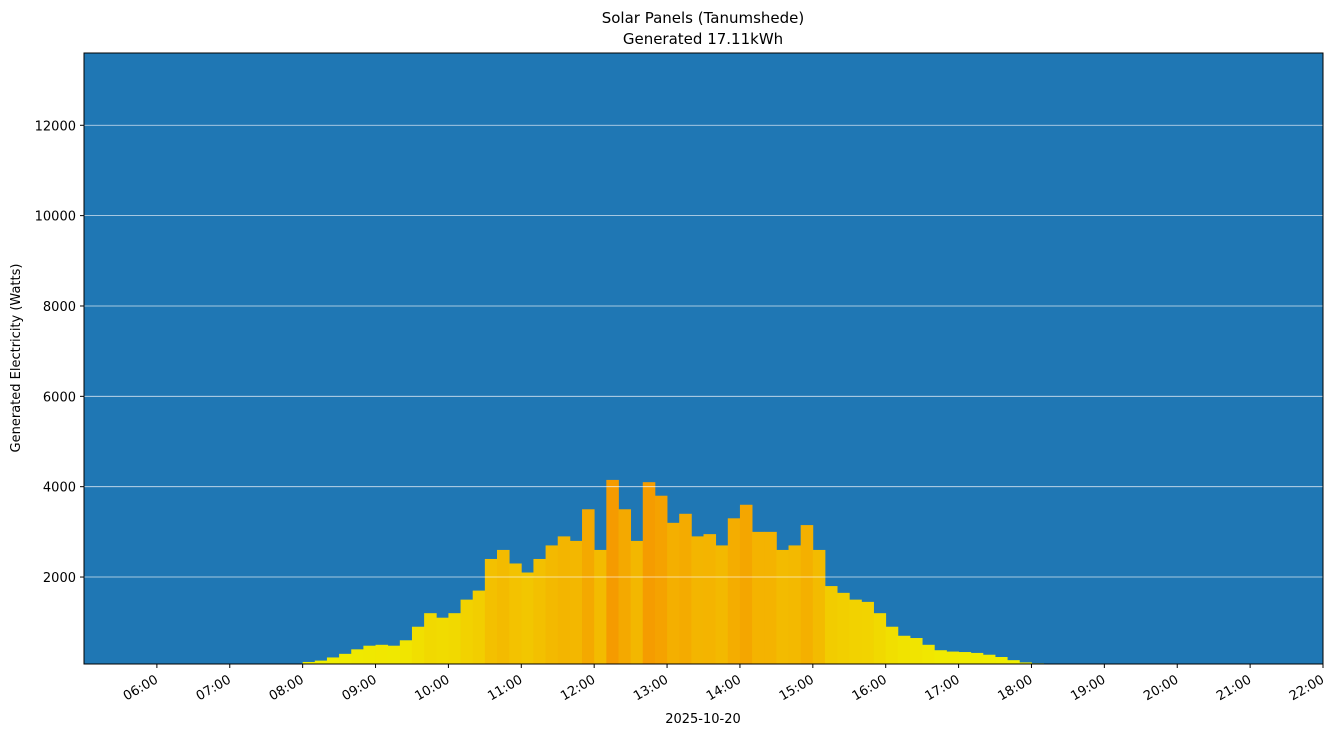  I want to click on chart-title: Solar Panels (Tanumshede), so click(703, 18).